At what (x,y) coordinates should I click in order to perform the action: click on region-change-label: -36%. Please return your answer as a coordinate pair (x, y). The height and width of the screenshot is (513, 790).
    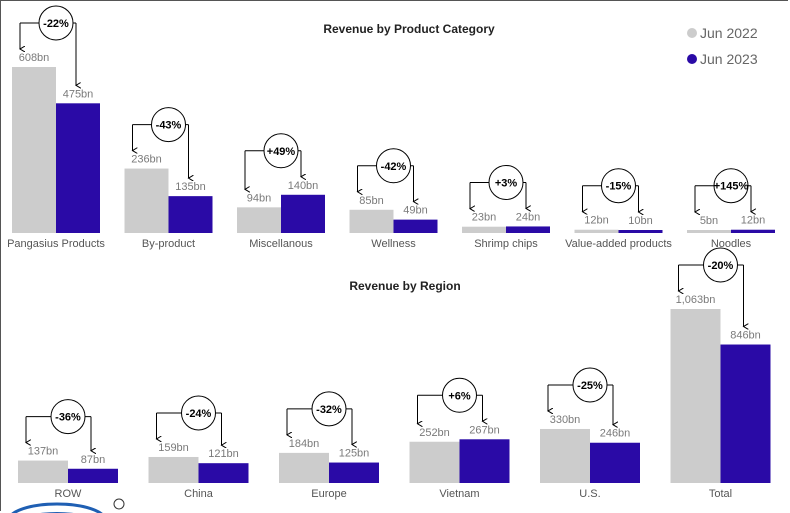
    Looking at the image, I should click on (68, 418).